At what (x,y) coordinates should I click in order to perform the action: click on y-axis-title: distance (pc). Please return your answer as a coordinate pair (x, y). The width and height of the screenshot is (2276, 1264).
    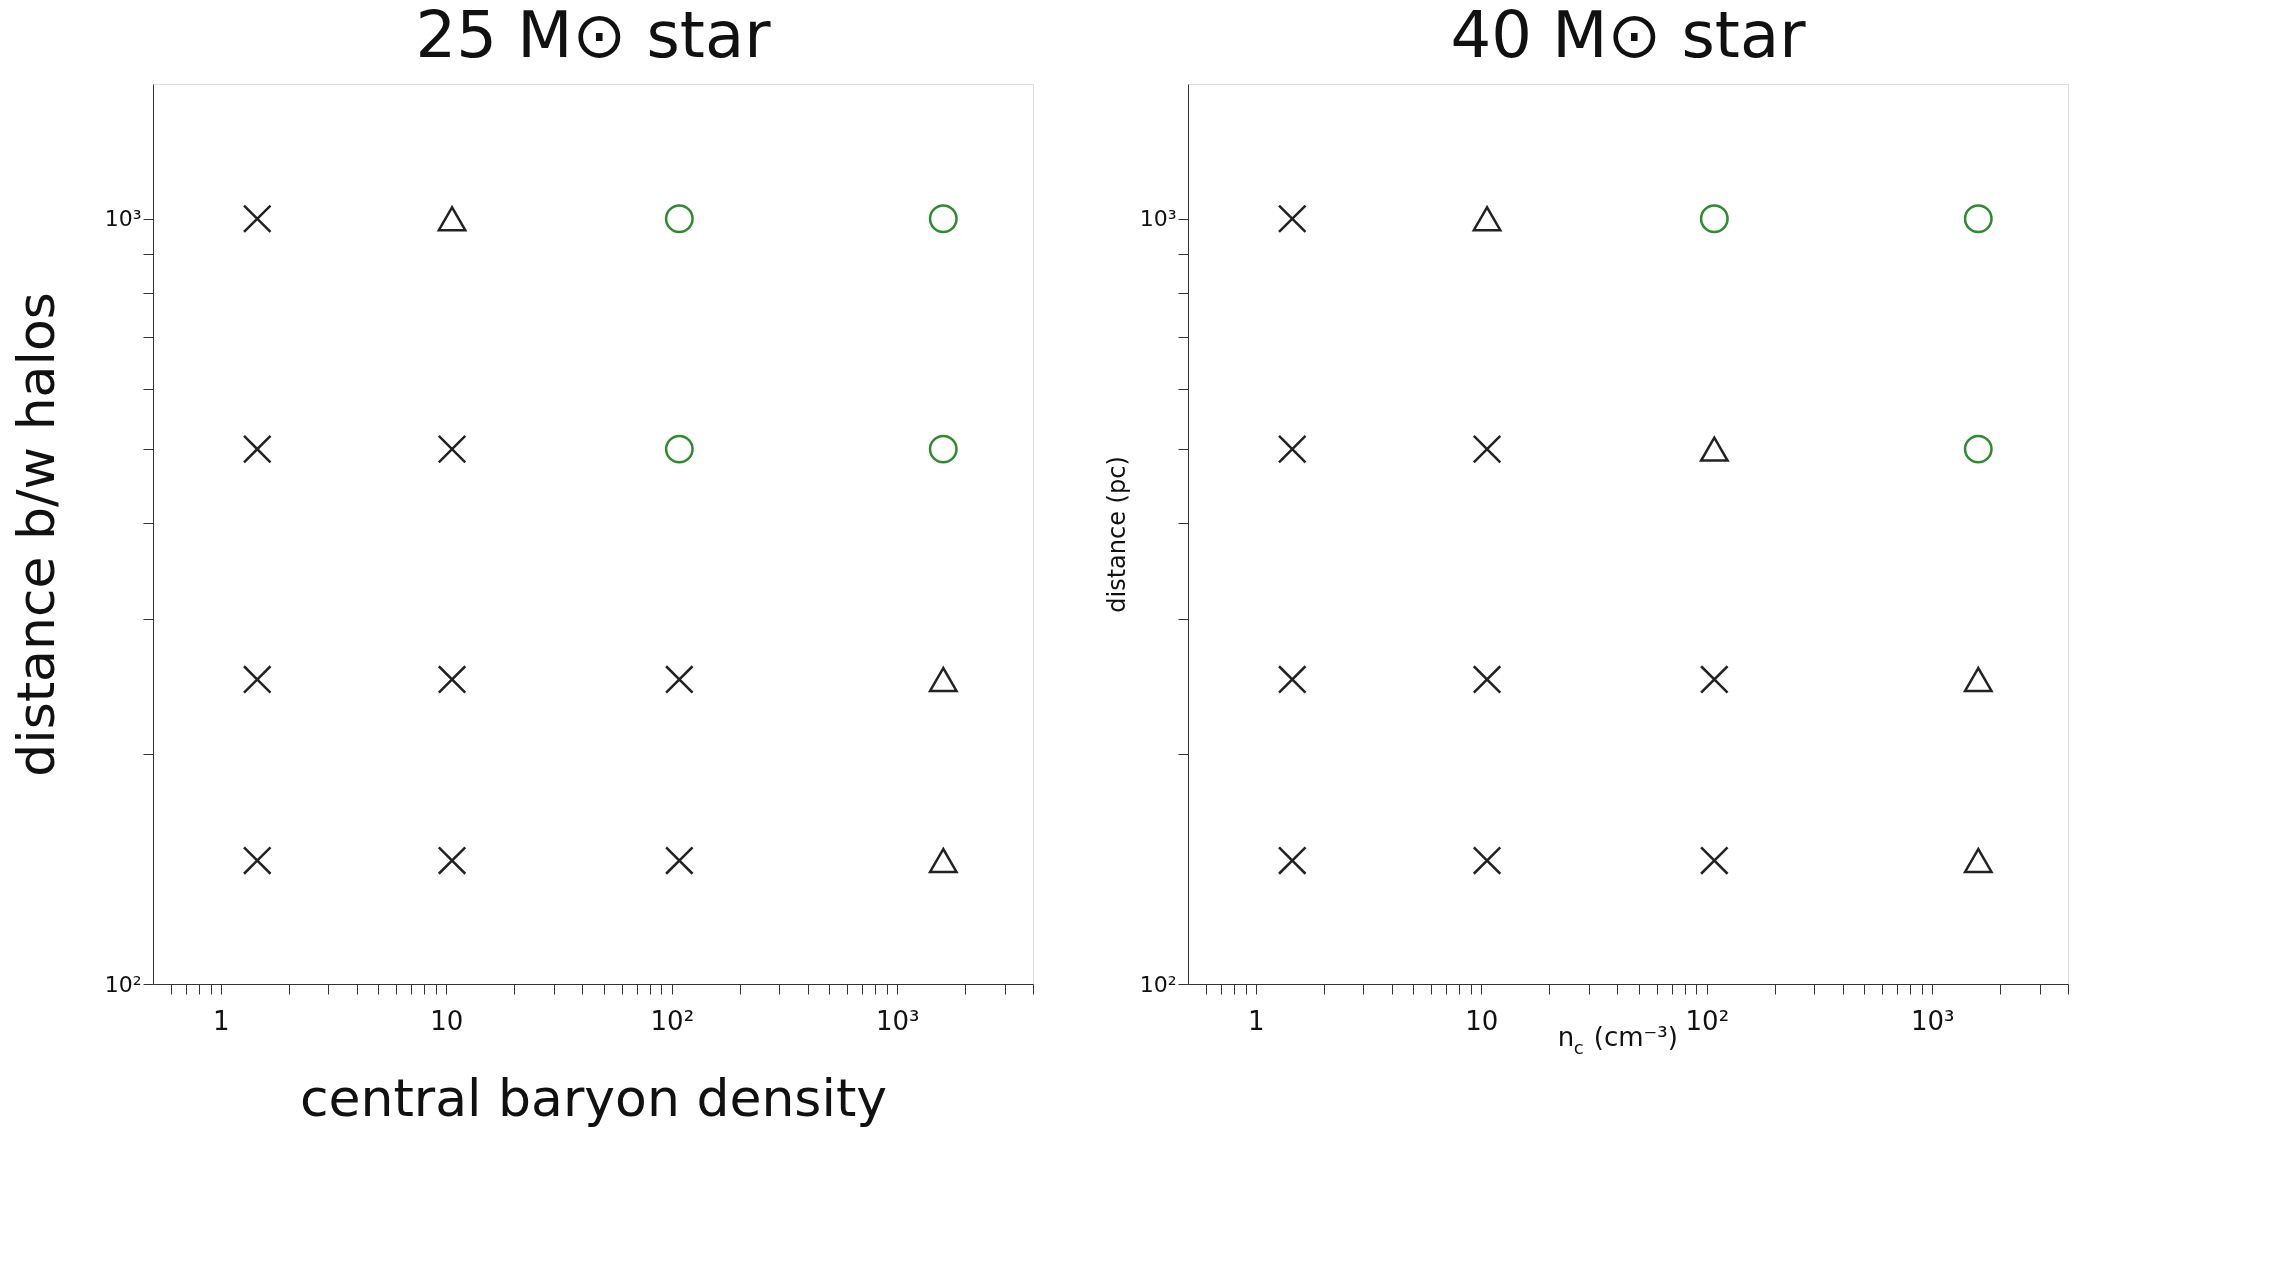
    Looking at the image, I should click on (1116, 534).